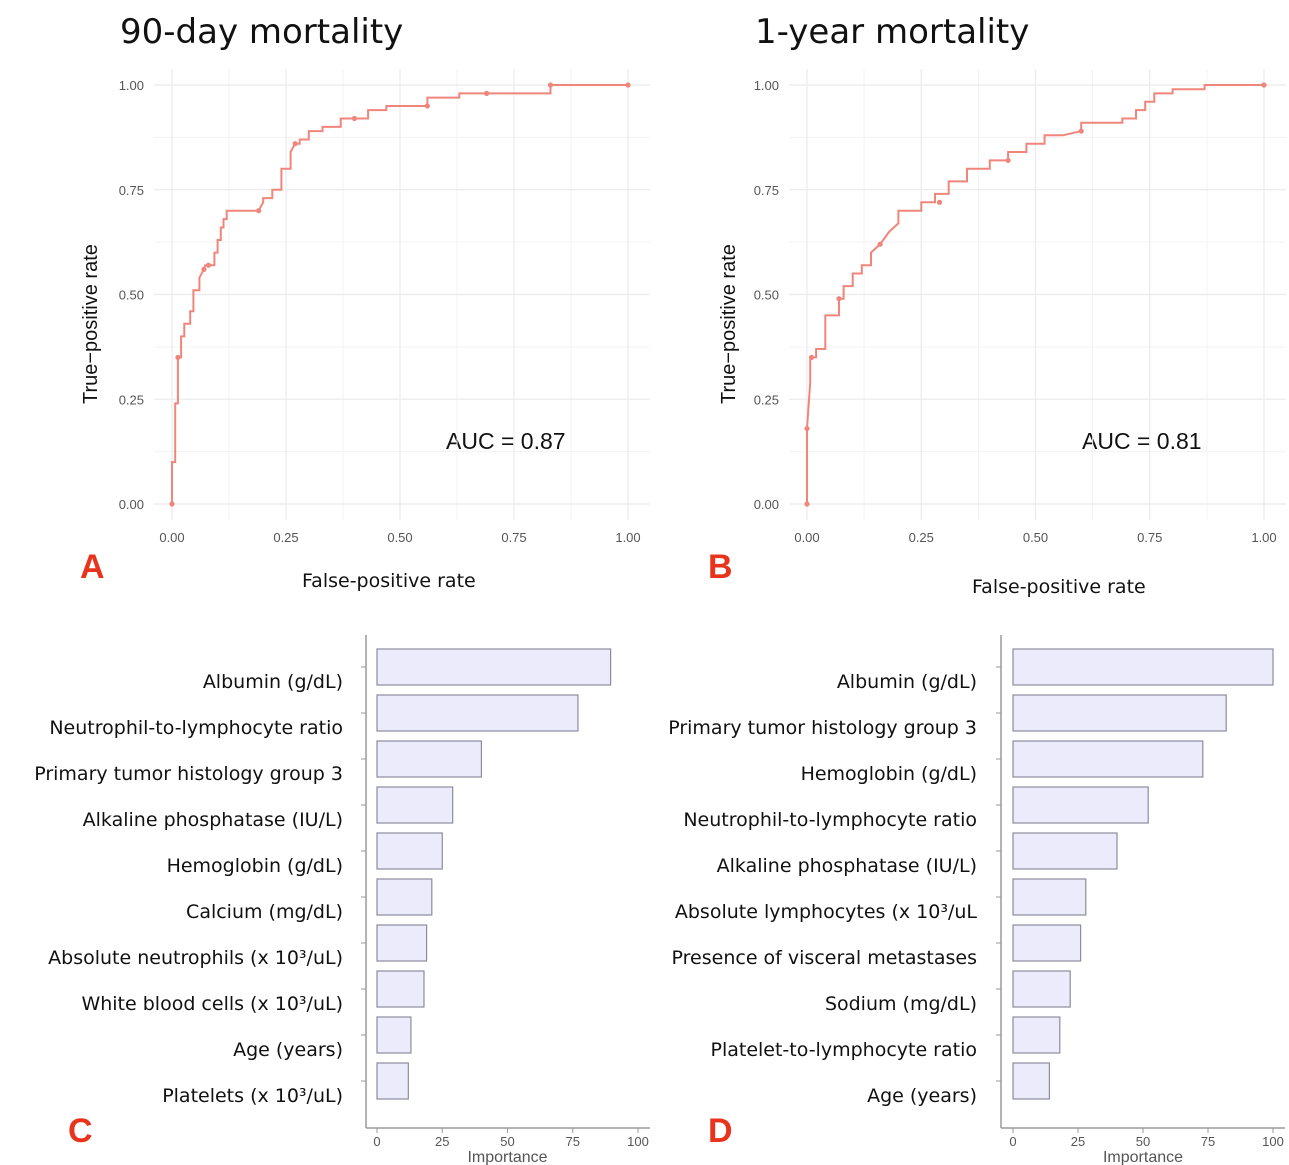  I want to click on roc-a-xtick-label: 0.75, so click(513, 537).